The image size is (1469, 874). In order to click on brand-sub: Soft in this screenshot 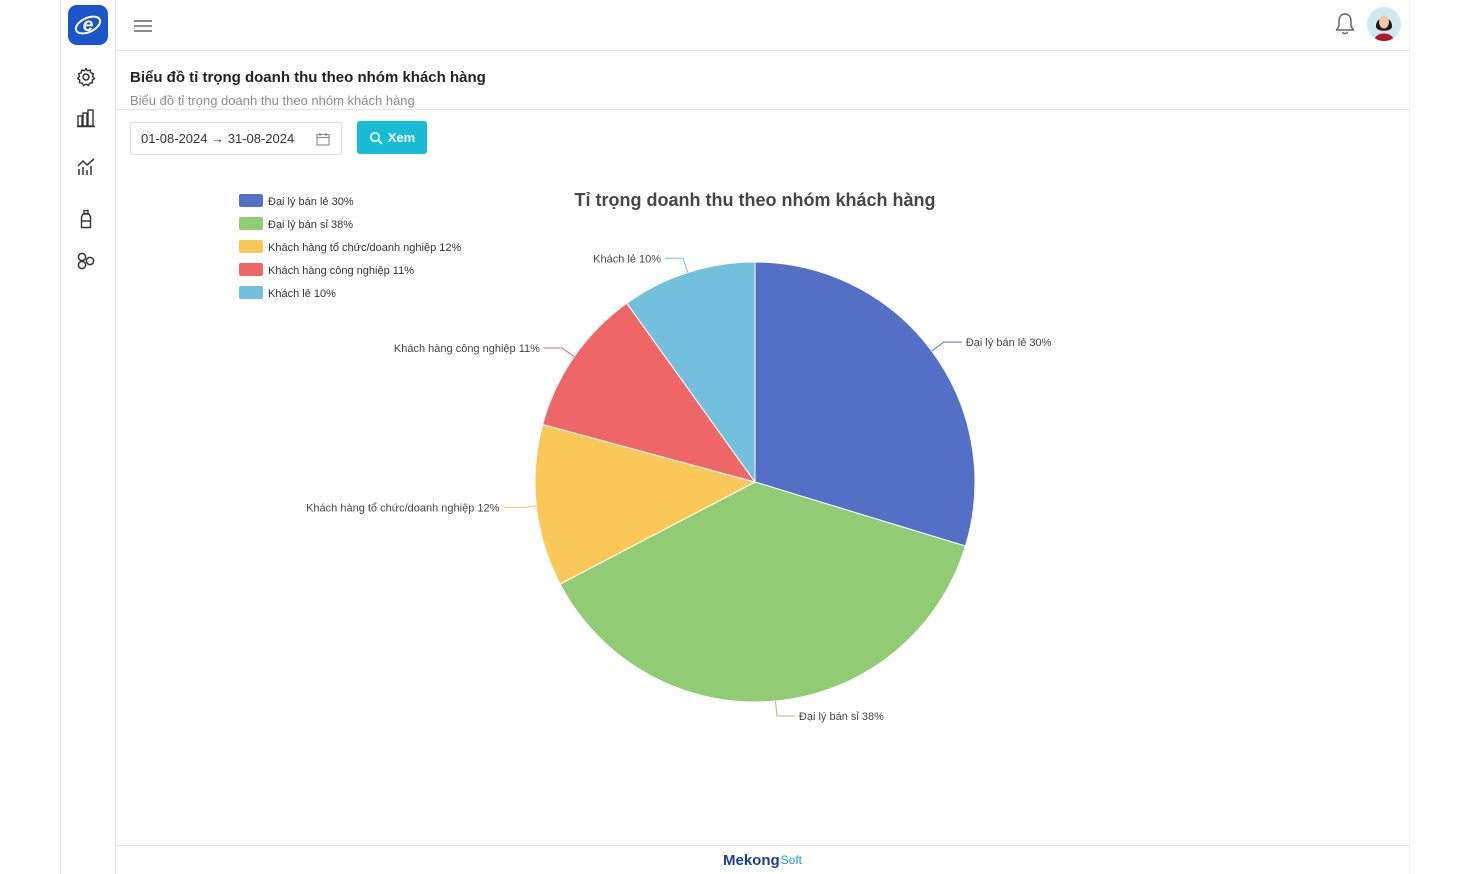, I will do `click(791, 860)`.